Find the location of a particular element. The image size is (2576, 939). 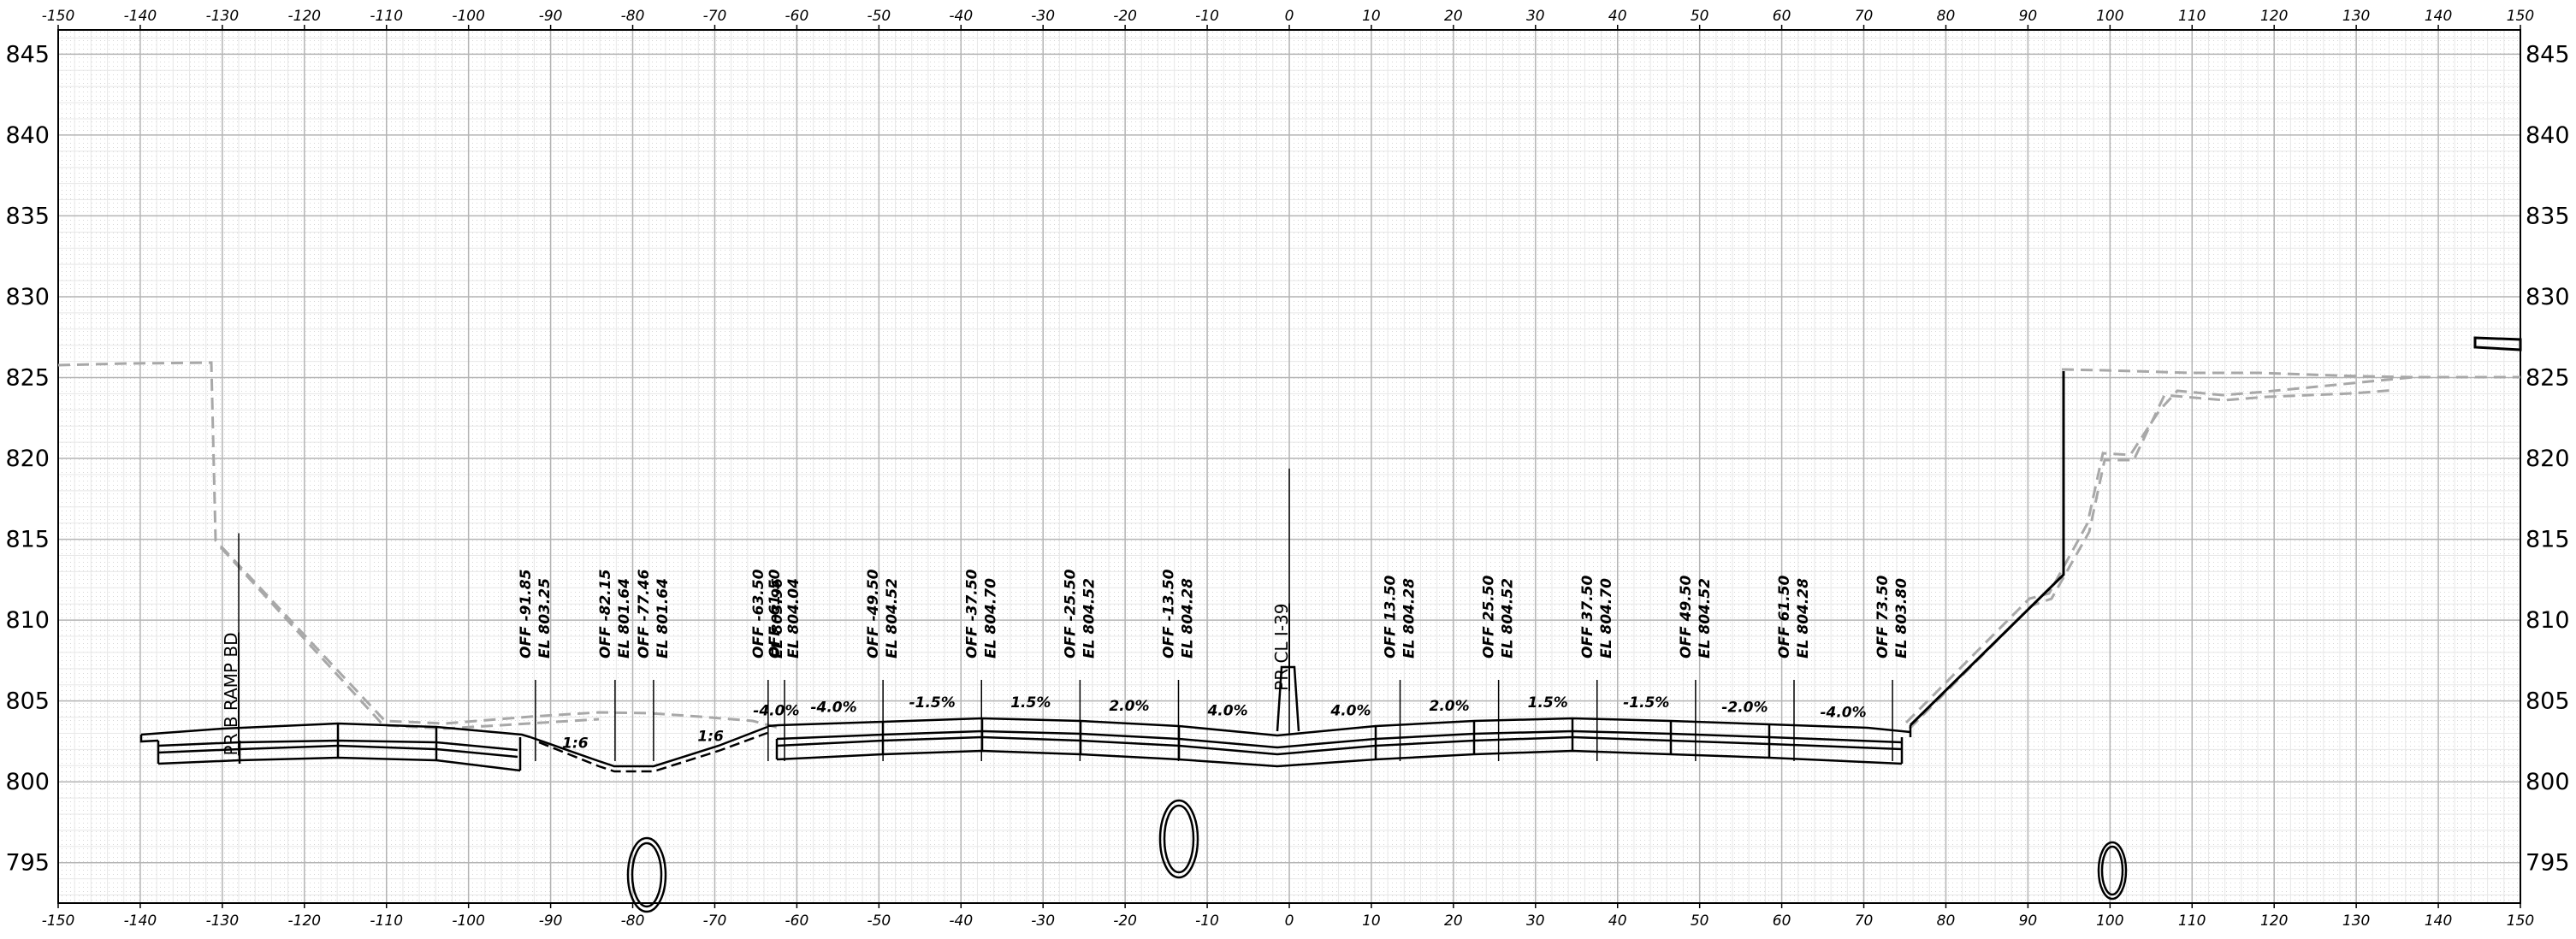

ditch-surface-lower is located at coordinates (653, 752).